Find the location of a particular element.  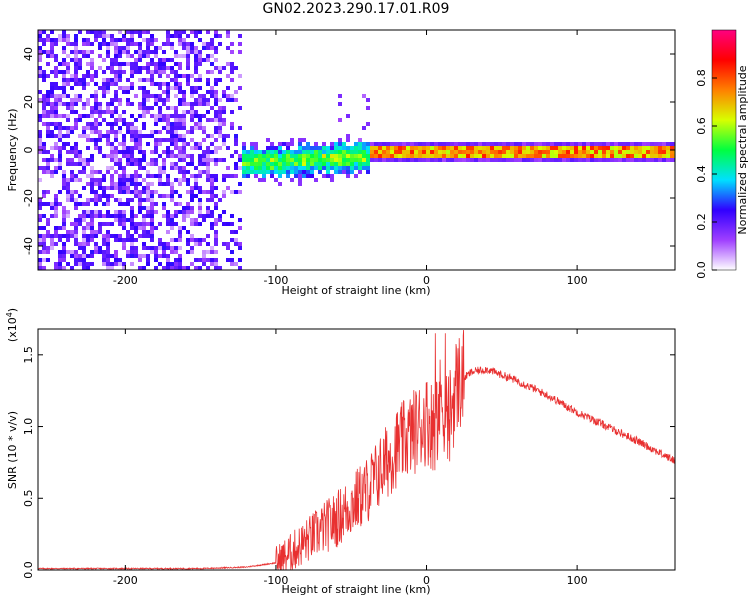

y-tick-label: 1.5 is located at coordinates (28, 355).